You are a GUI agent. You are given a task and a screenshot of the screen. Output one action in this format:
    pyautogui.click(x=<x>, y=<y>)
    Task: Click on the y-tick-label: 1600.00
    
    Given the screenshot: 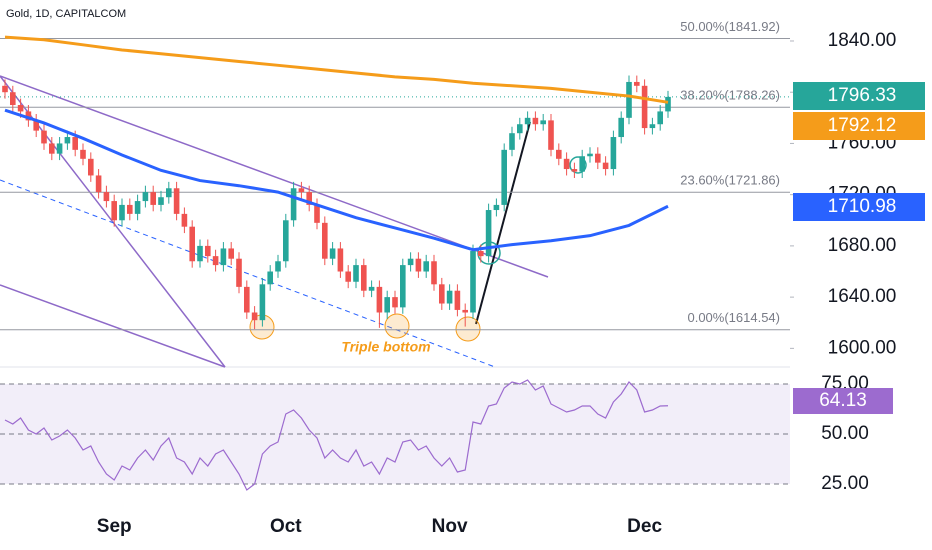 What is the action you would take?
    pyautogui.click(x=862, y=347)
    